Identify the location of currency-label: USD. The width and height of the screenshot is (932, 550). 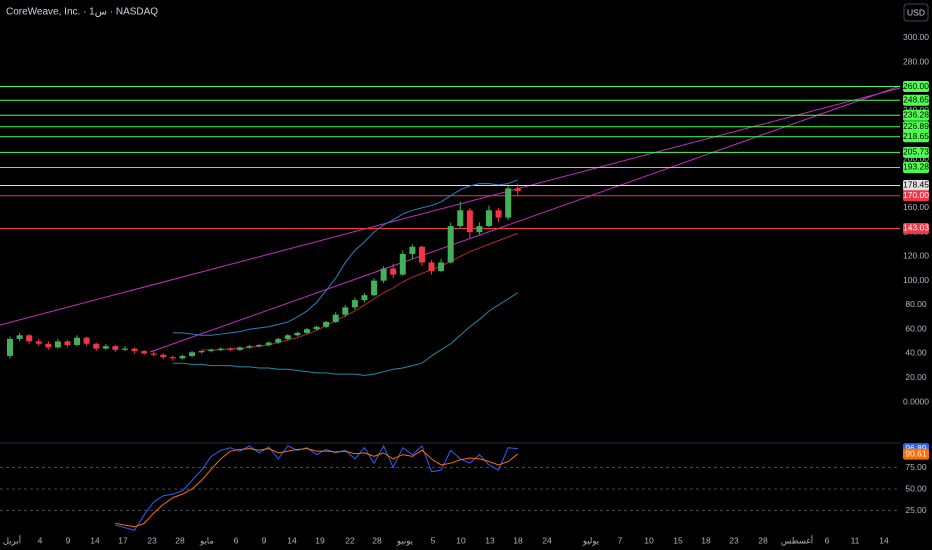
(916, 12).